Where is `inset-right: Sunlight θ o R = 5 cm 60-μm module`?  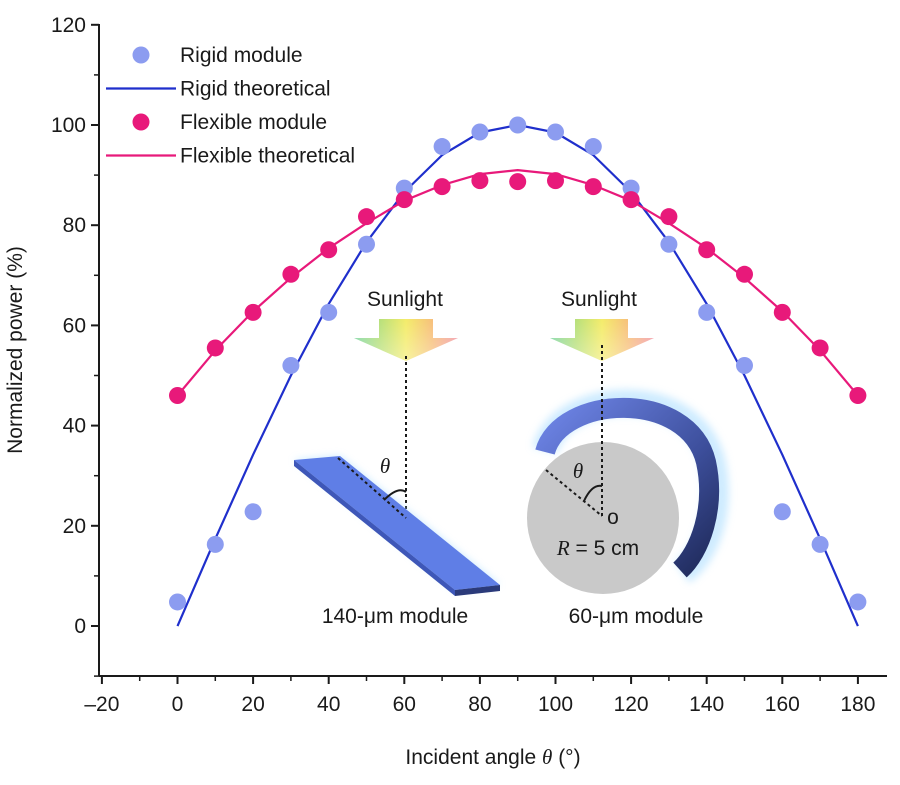 inset-right: Sunlight θ o R = 5 cm 60-μm module is located at coordinates (628, 458).